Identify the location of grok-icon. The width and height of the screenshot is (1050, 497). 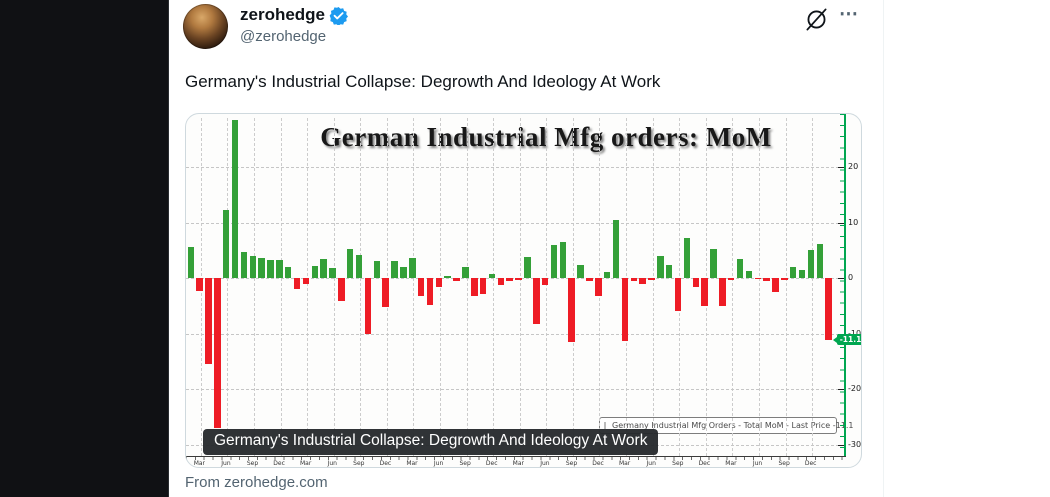
(816, 19).